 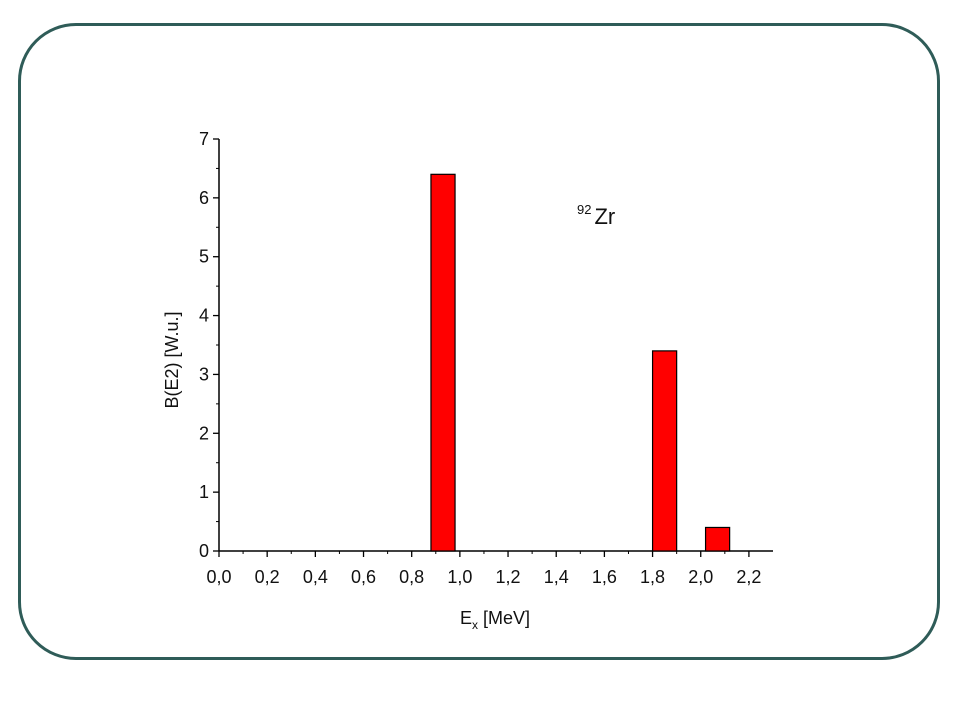 What do you see at coordinates (459, 577) in the screenshot?
I see `x-tick-label: 1,0` at bounding box center [459, 577].